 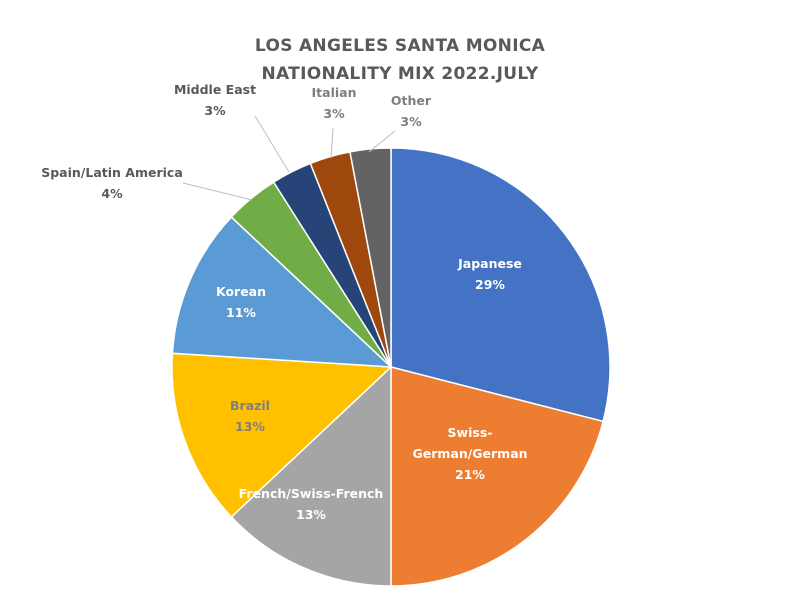 What do you see at coordinates (489, 274) in the screenshot?
I see `slice-label: Japanese 29%` at bounding box center [489, 274].